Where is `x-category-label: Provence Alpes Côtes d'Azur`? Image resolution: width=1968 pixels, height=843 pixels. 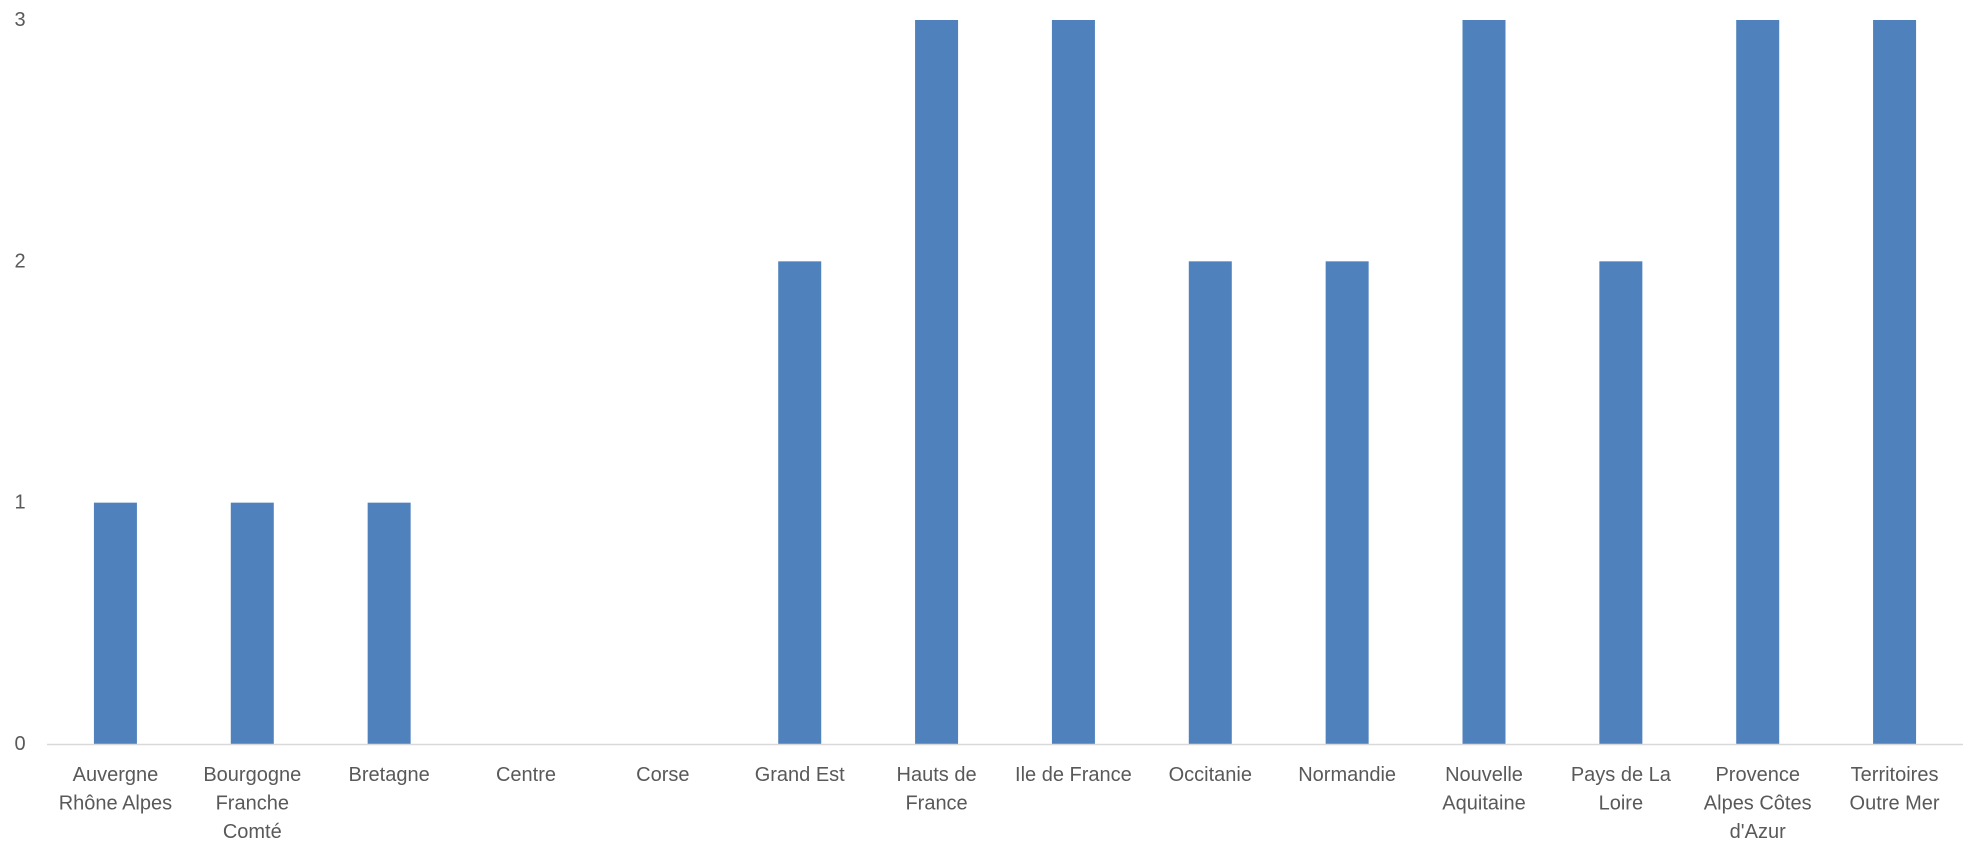
x-category-label: Provence Alpes Côtes d'Azur is located at coordinates (1758, 803).